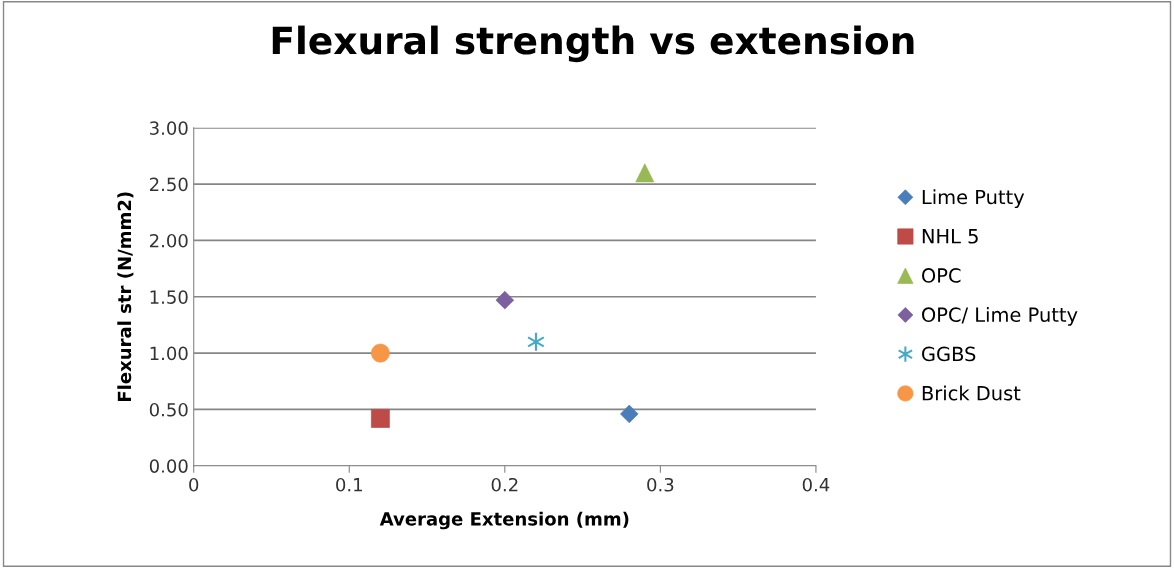  Describe the element at coordinates (380, 418) in the screenshot. I see `point` at that location.